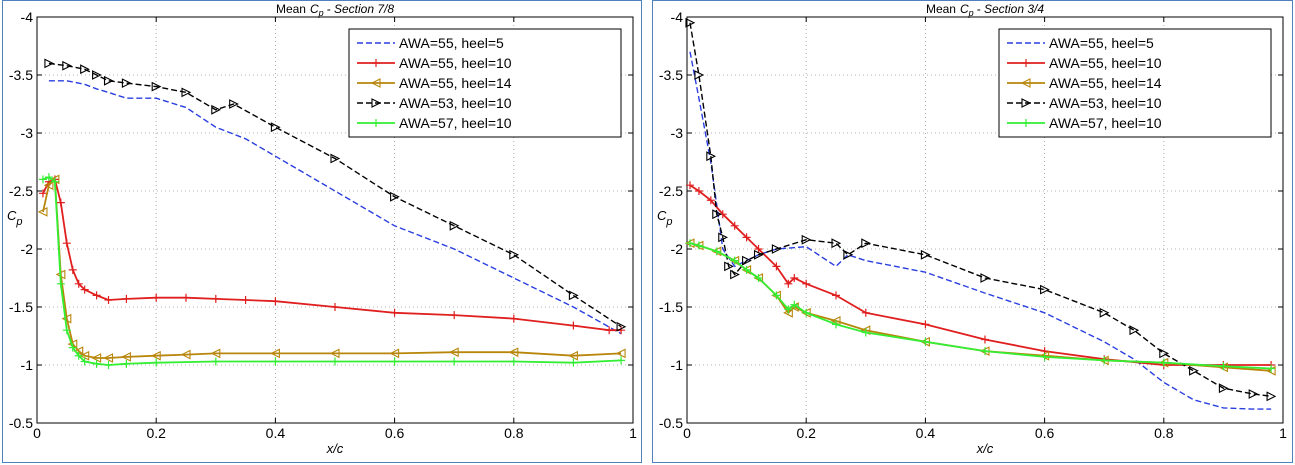 This screenshot has height=465, width=1295. What do you see at coordinates (677, 133) in the screenshot?
I see `y-tick-label: -3` at bounding box center [677, 133].